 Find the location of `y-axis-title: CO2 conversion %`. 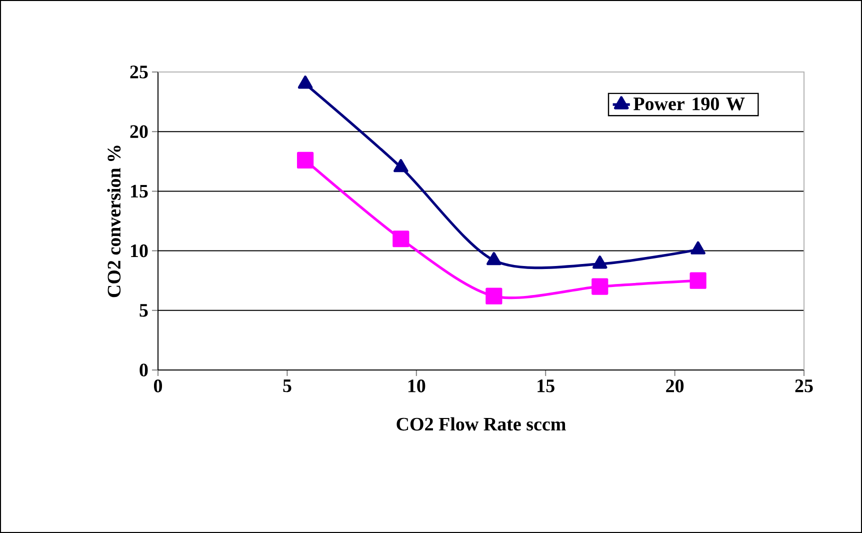

y-axis-title: CO2 conversion % is located at coordinates (114, 222).